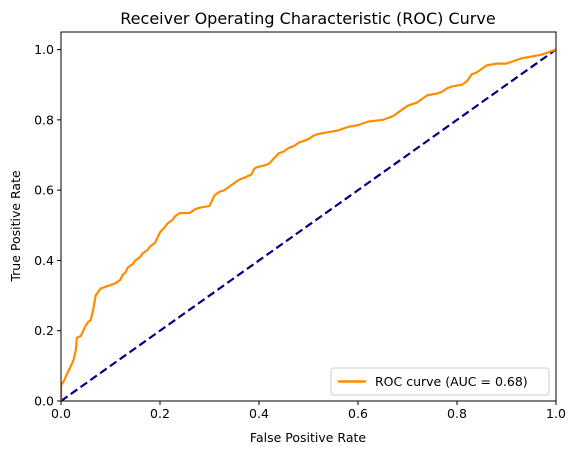 This screenshot has width=578, height=459. I want to click on y-tick-label: 0.2, so click(44, 330).